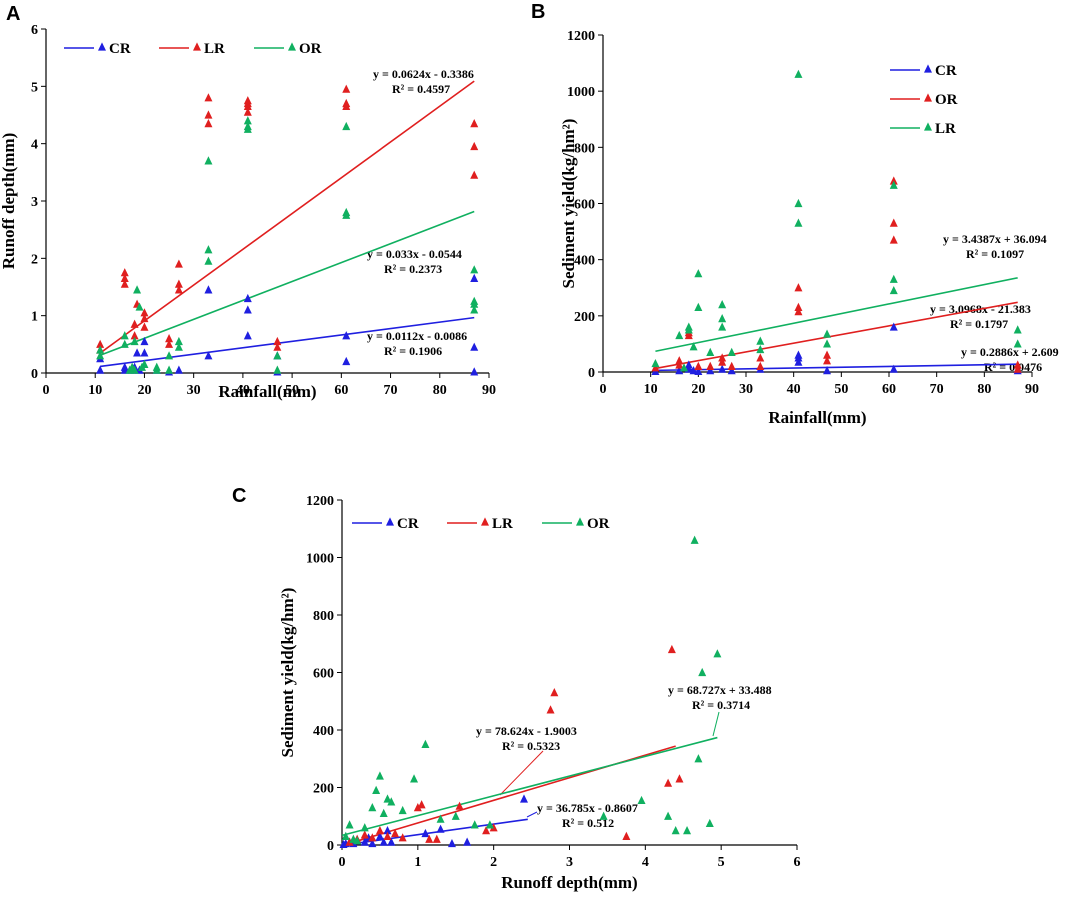  Describe the element at coordinates (928, 126) in the screenshot. I see `panel-b-legend-marker` at that location.